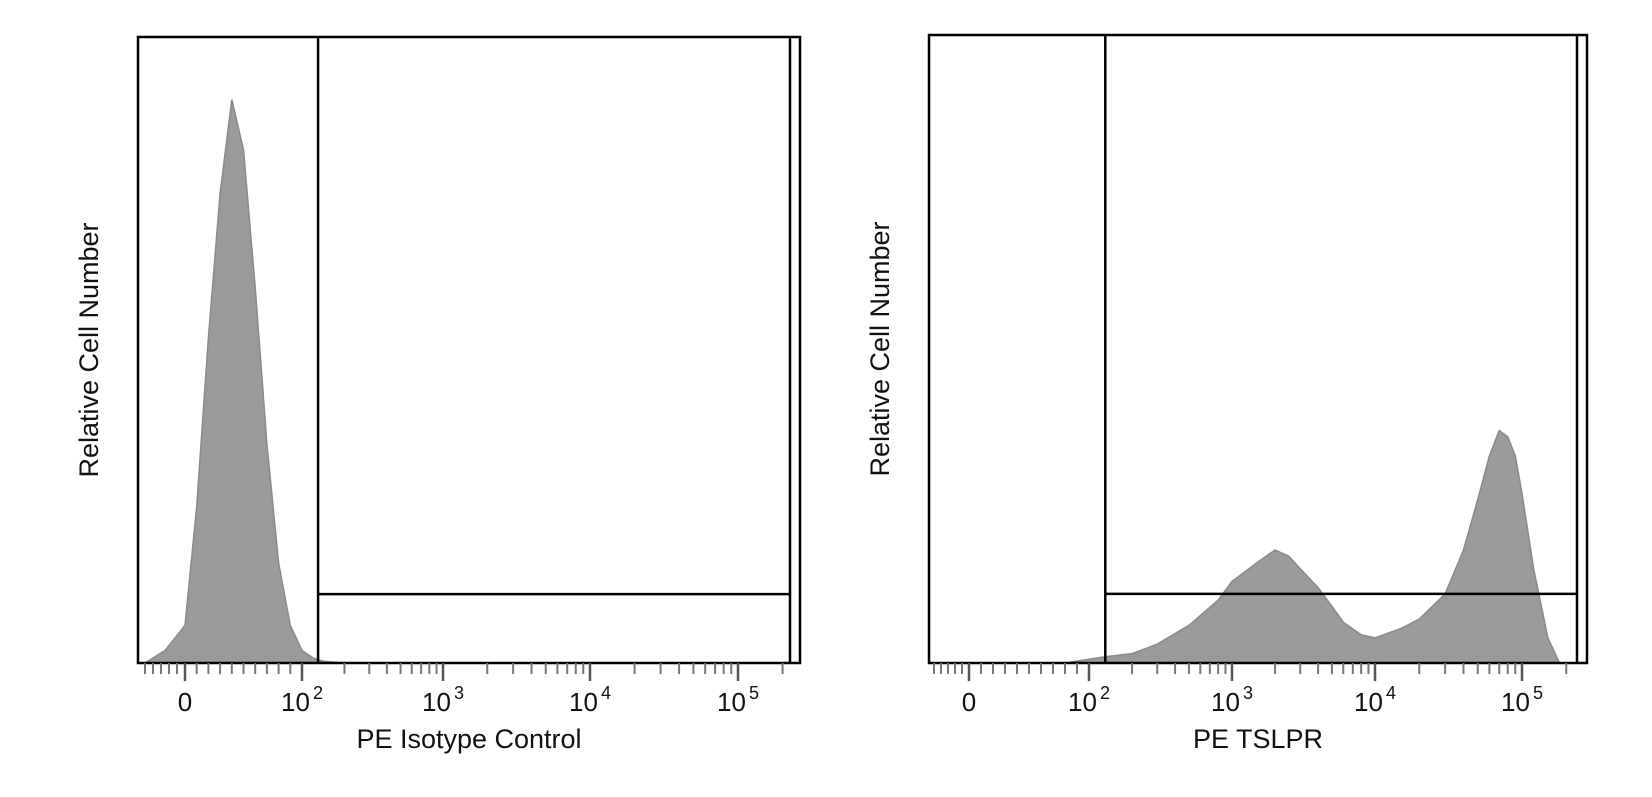 Image resolution: width=1652 pixels, height=797 pixels. I want to click on x-axis-title: PE Isotype Control, so click(468, 739).